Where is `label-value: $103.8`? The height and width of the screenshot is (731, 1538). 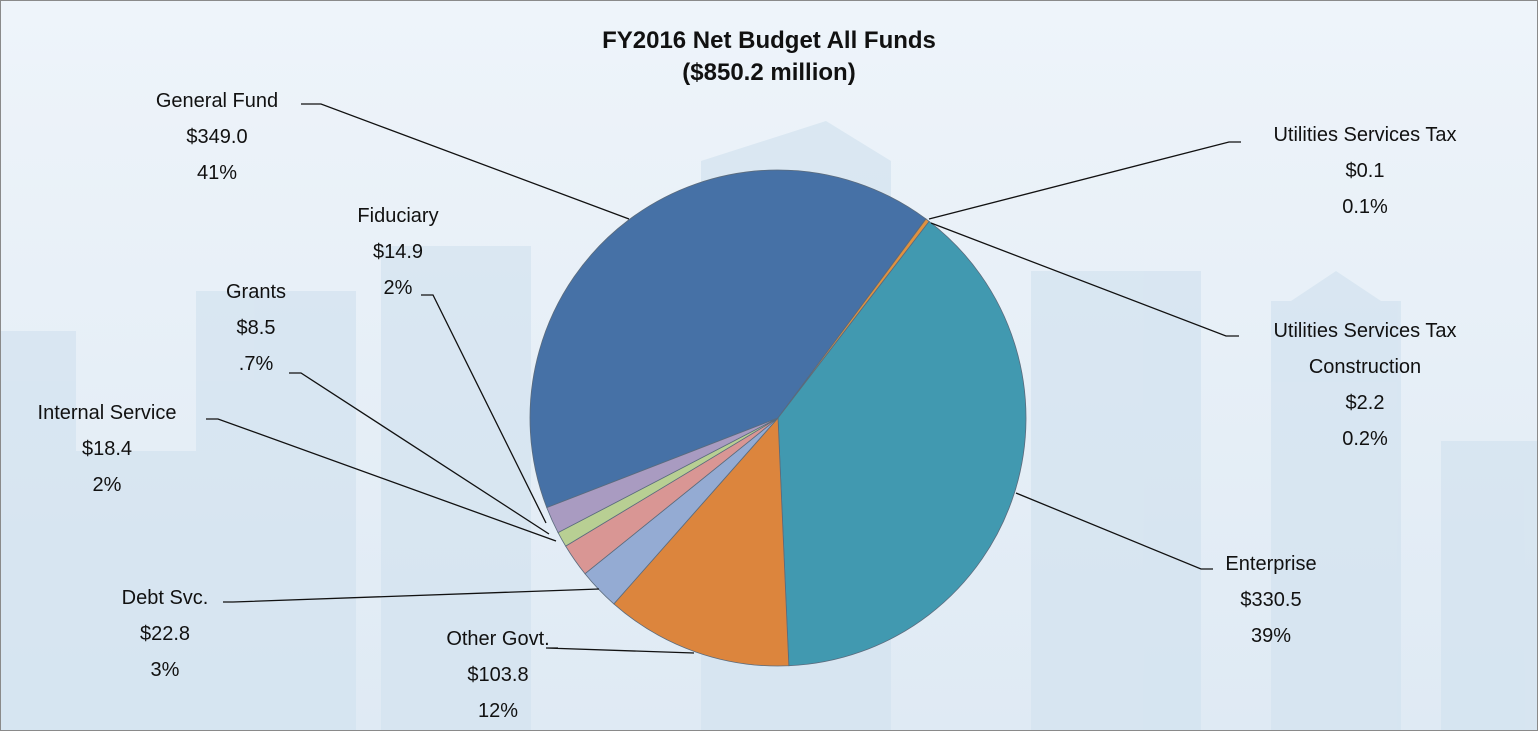
label-value: $103.8 is located at coordinates (498, 675).